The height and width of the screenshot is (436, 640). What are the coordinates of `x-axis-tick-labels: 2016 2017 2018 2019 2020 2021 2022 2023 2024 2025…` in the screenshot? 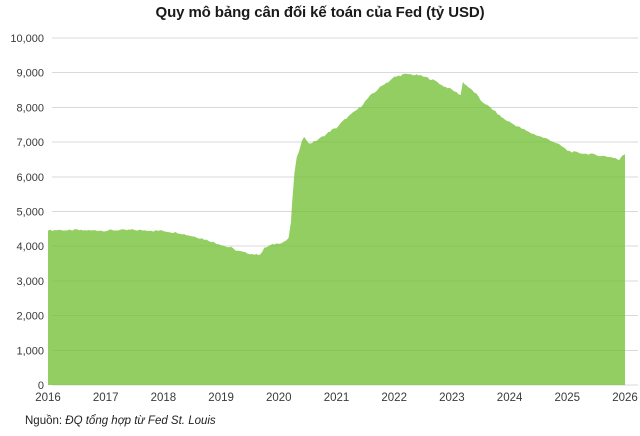 It's located at (336, 398).